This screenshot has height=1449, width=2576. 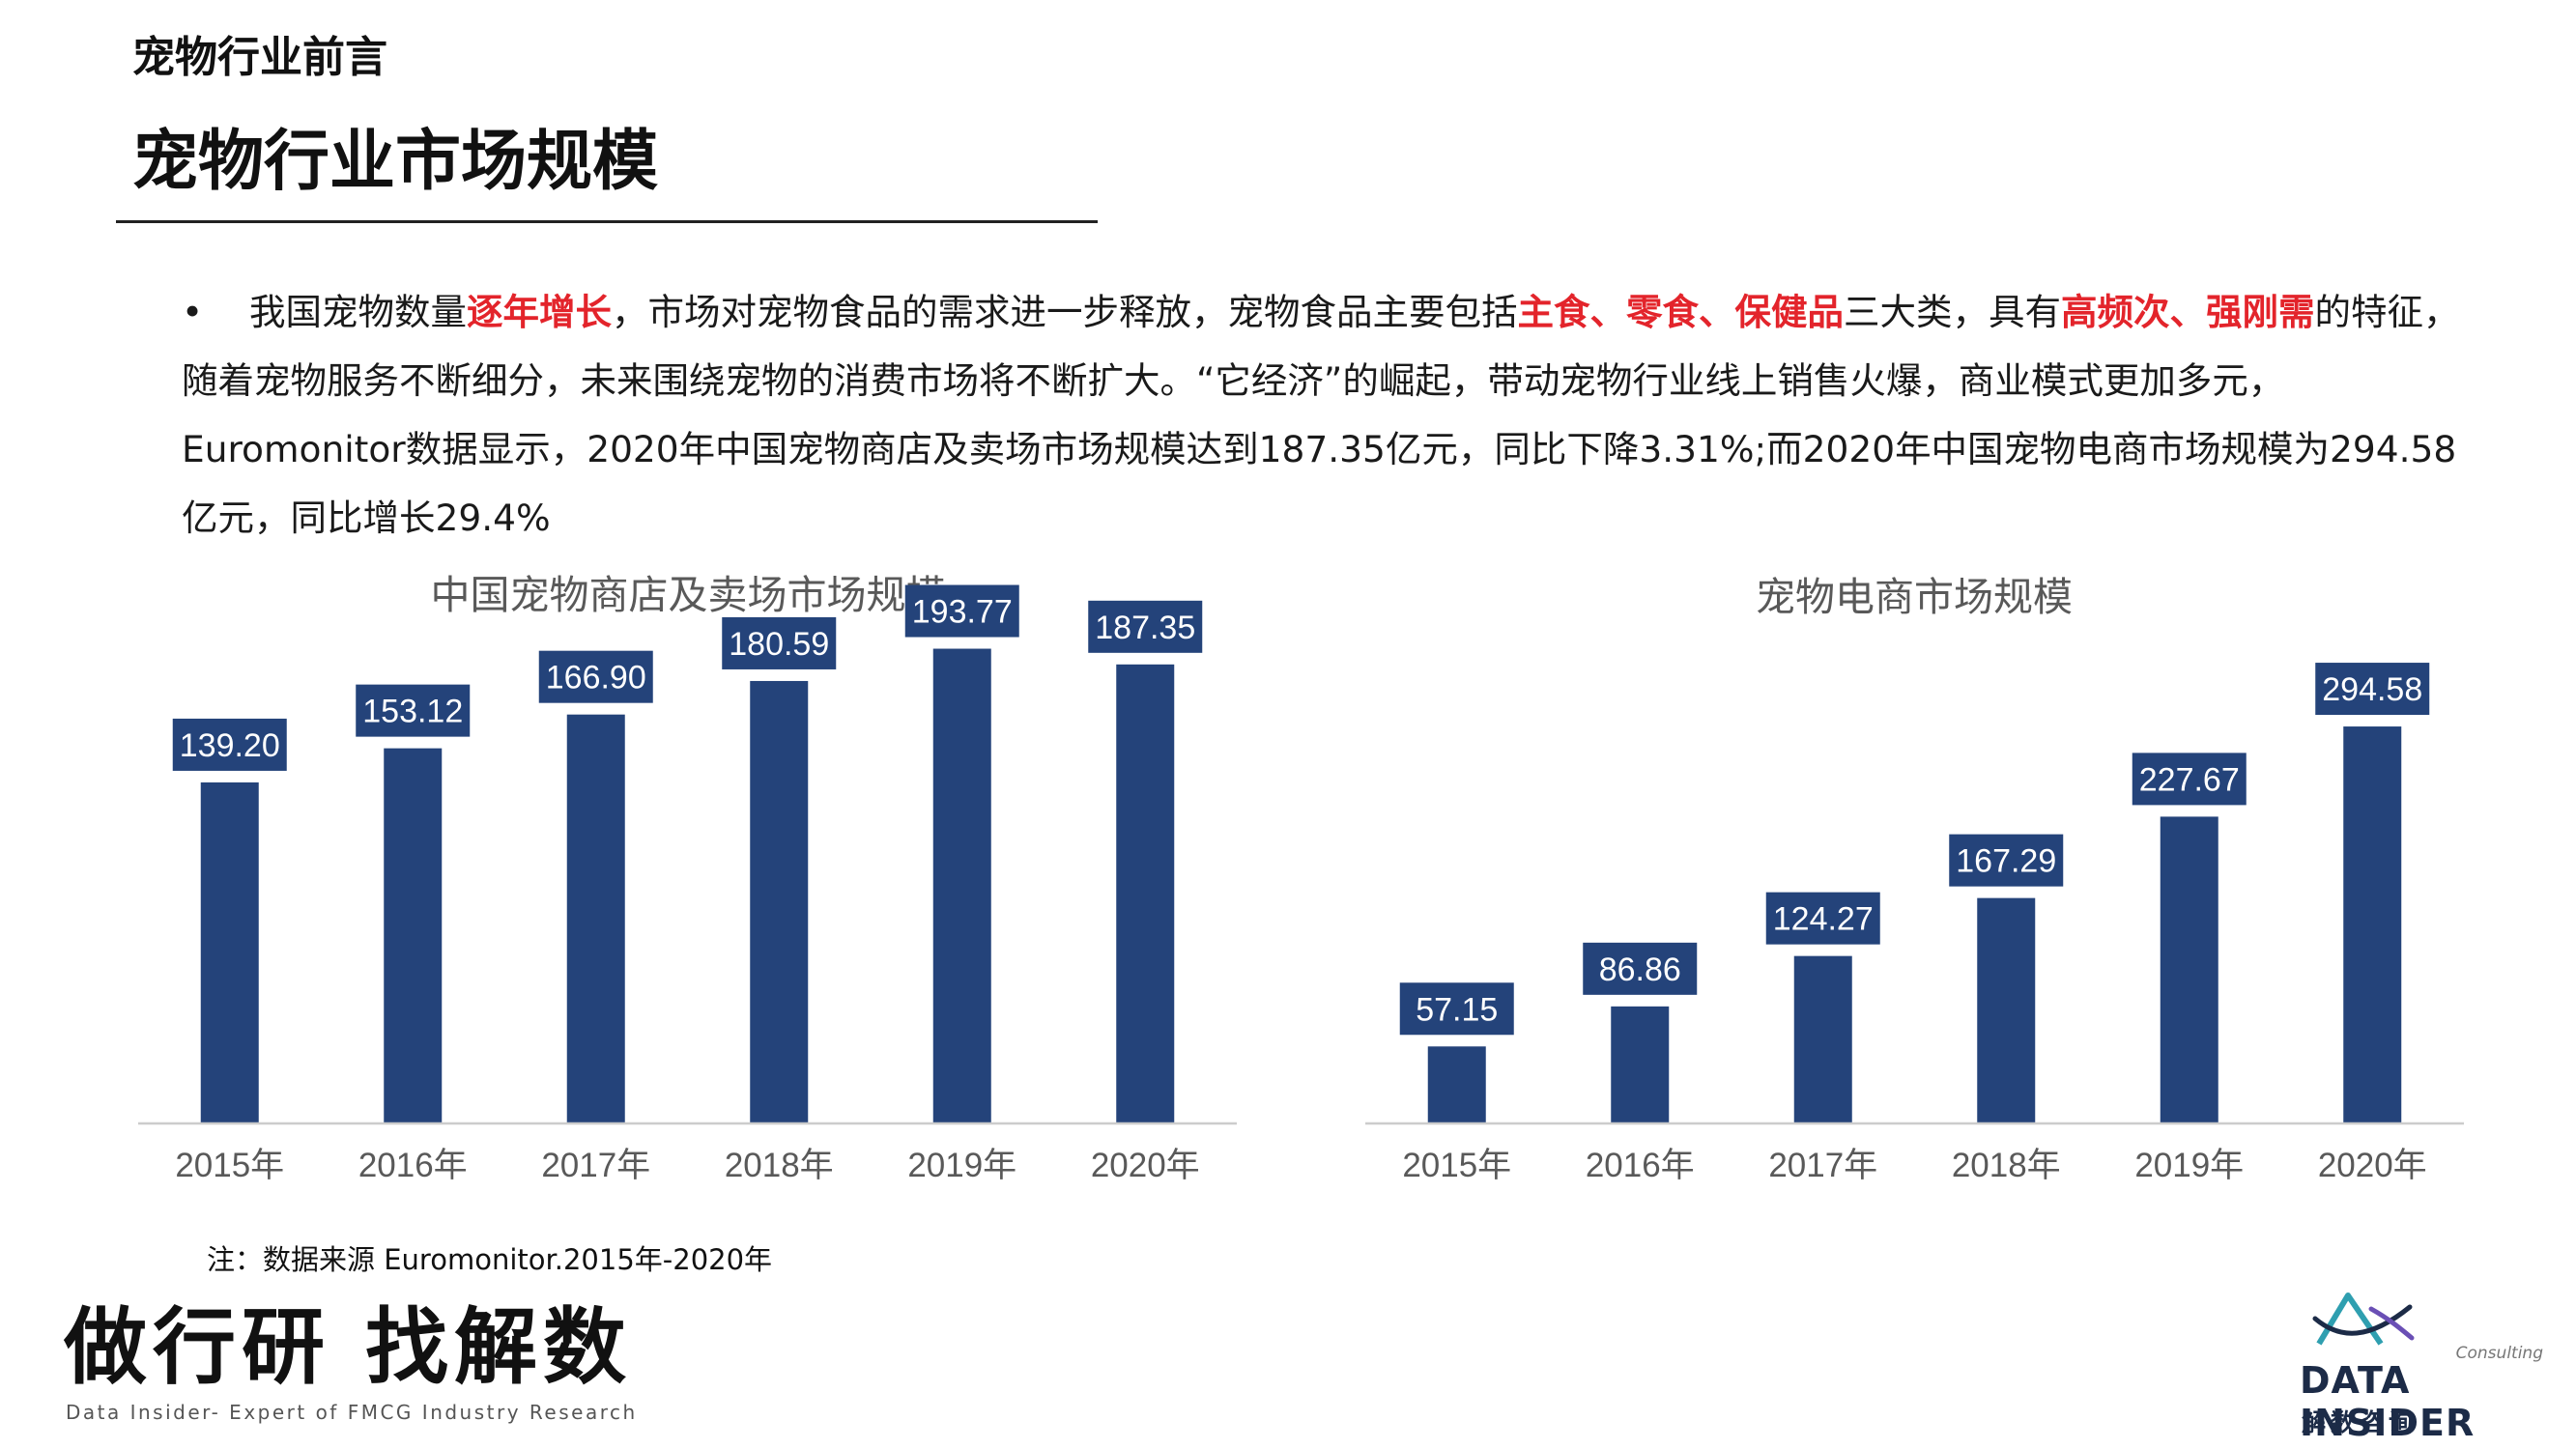 I want to click on x-tick-1-3: 2018年, so click(x=780, y=1165).